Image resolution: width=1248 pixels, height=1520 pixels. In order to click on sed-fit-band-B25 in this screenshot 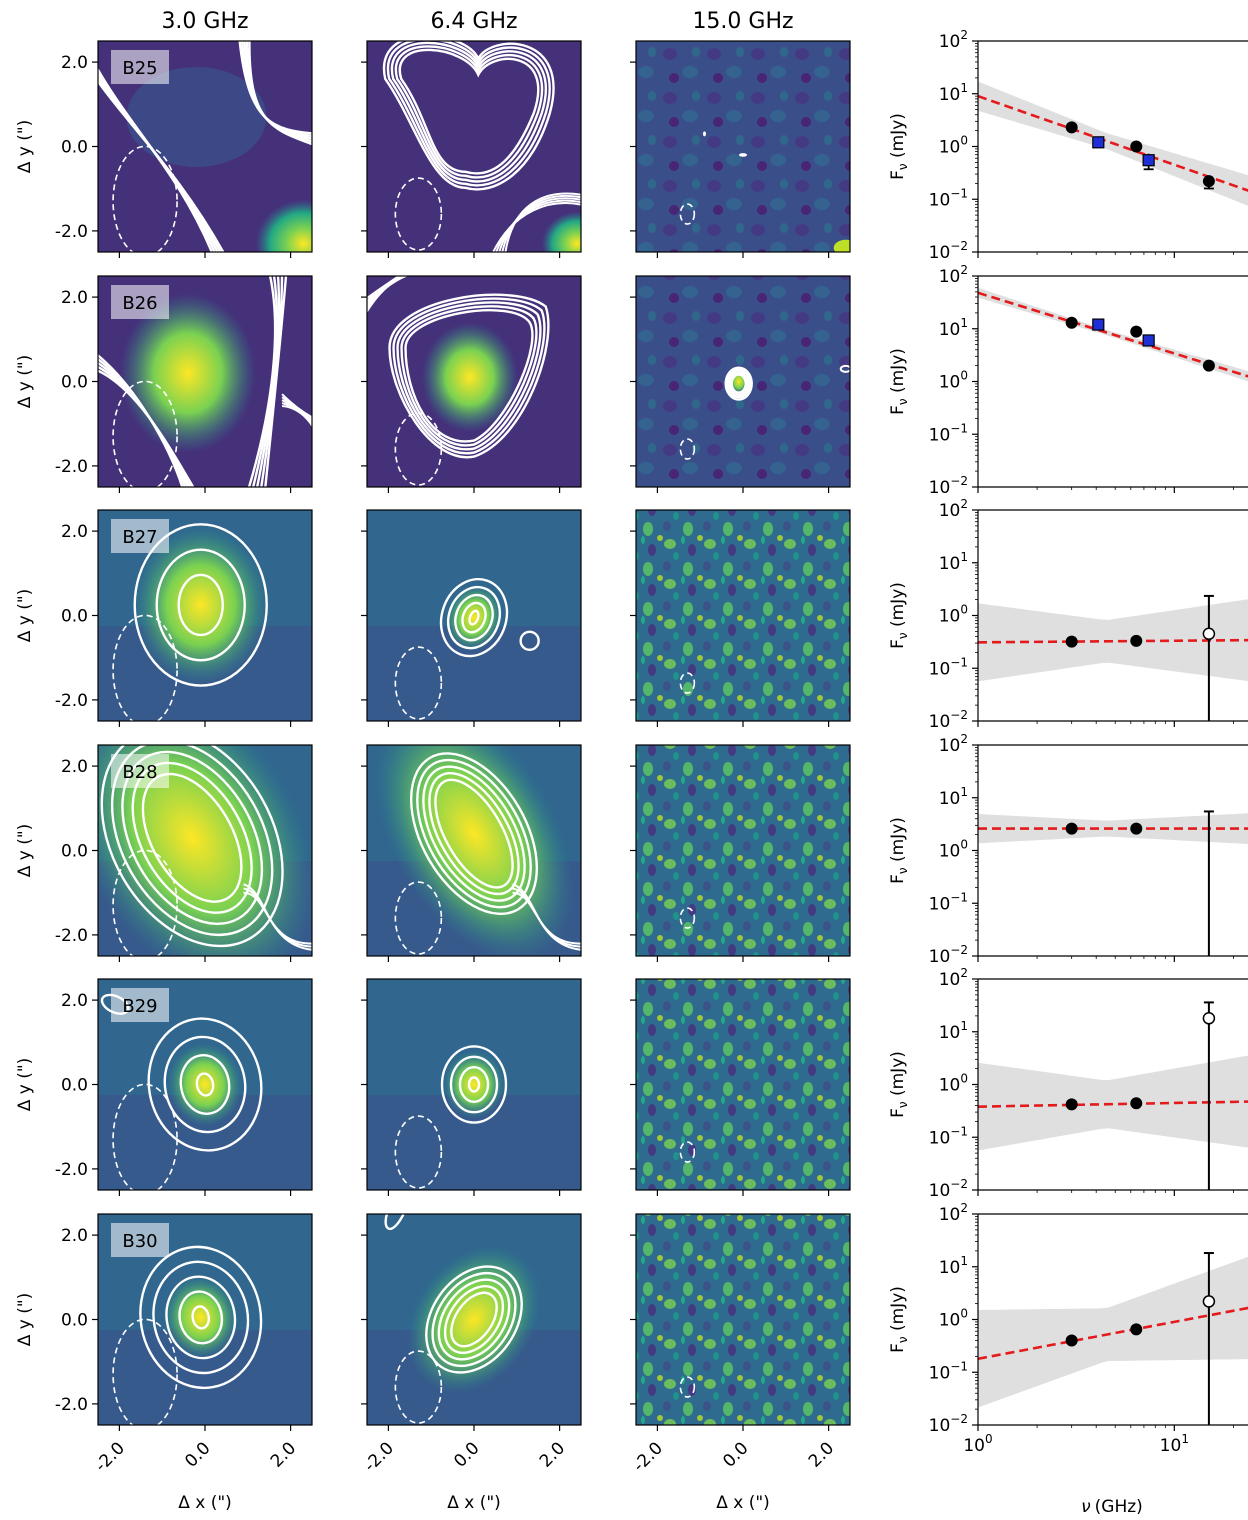, I will do `click(1113, 143)`.